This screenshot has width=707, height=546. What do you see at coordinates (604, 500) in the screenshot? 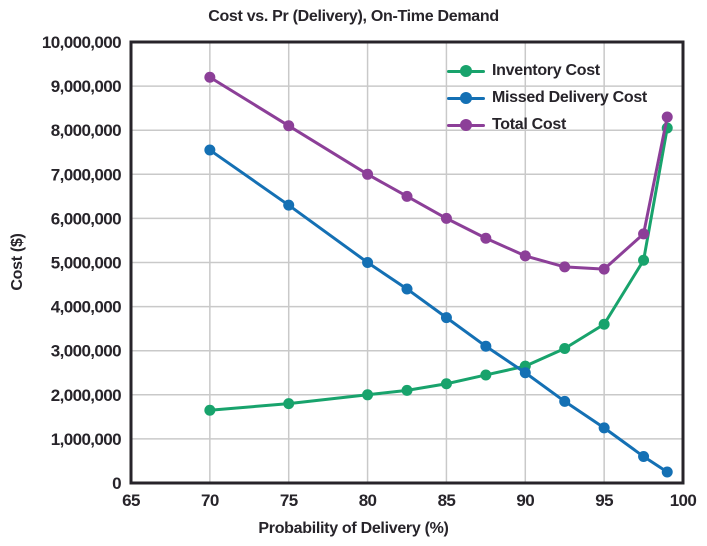
I see `x-tick-label: 95` at bounding box center [604, 500].